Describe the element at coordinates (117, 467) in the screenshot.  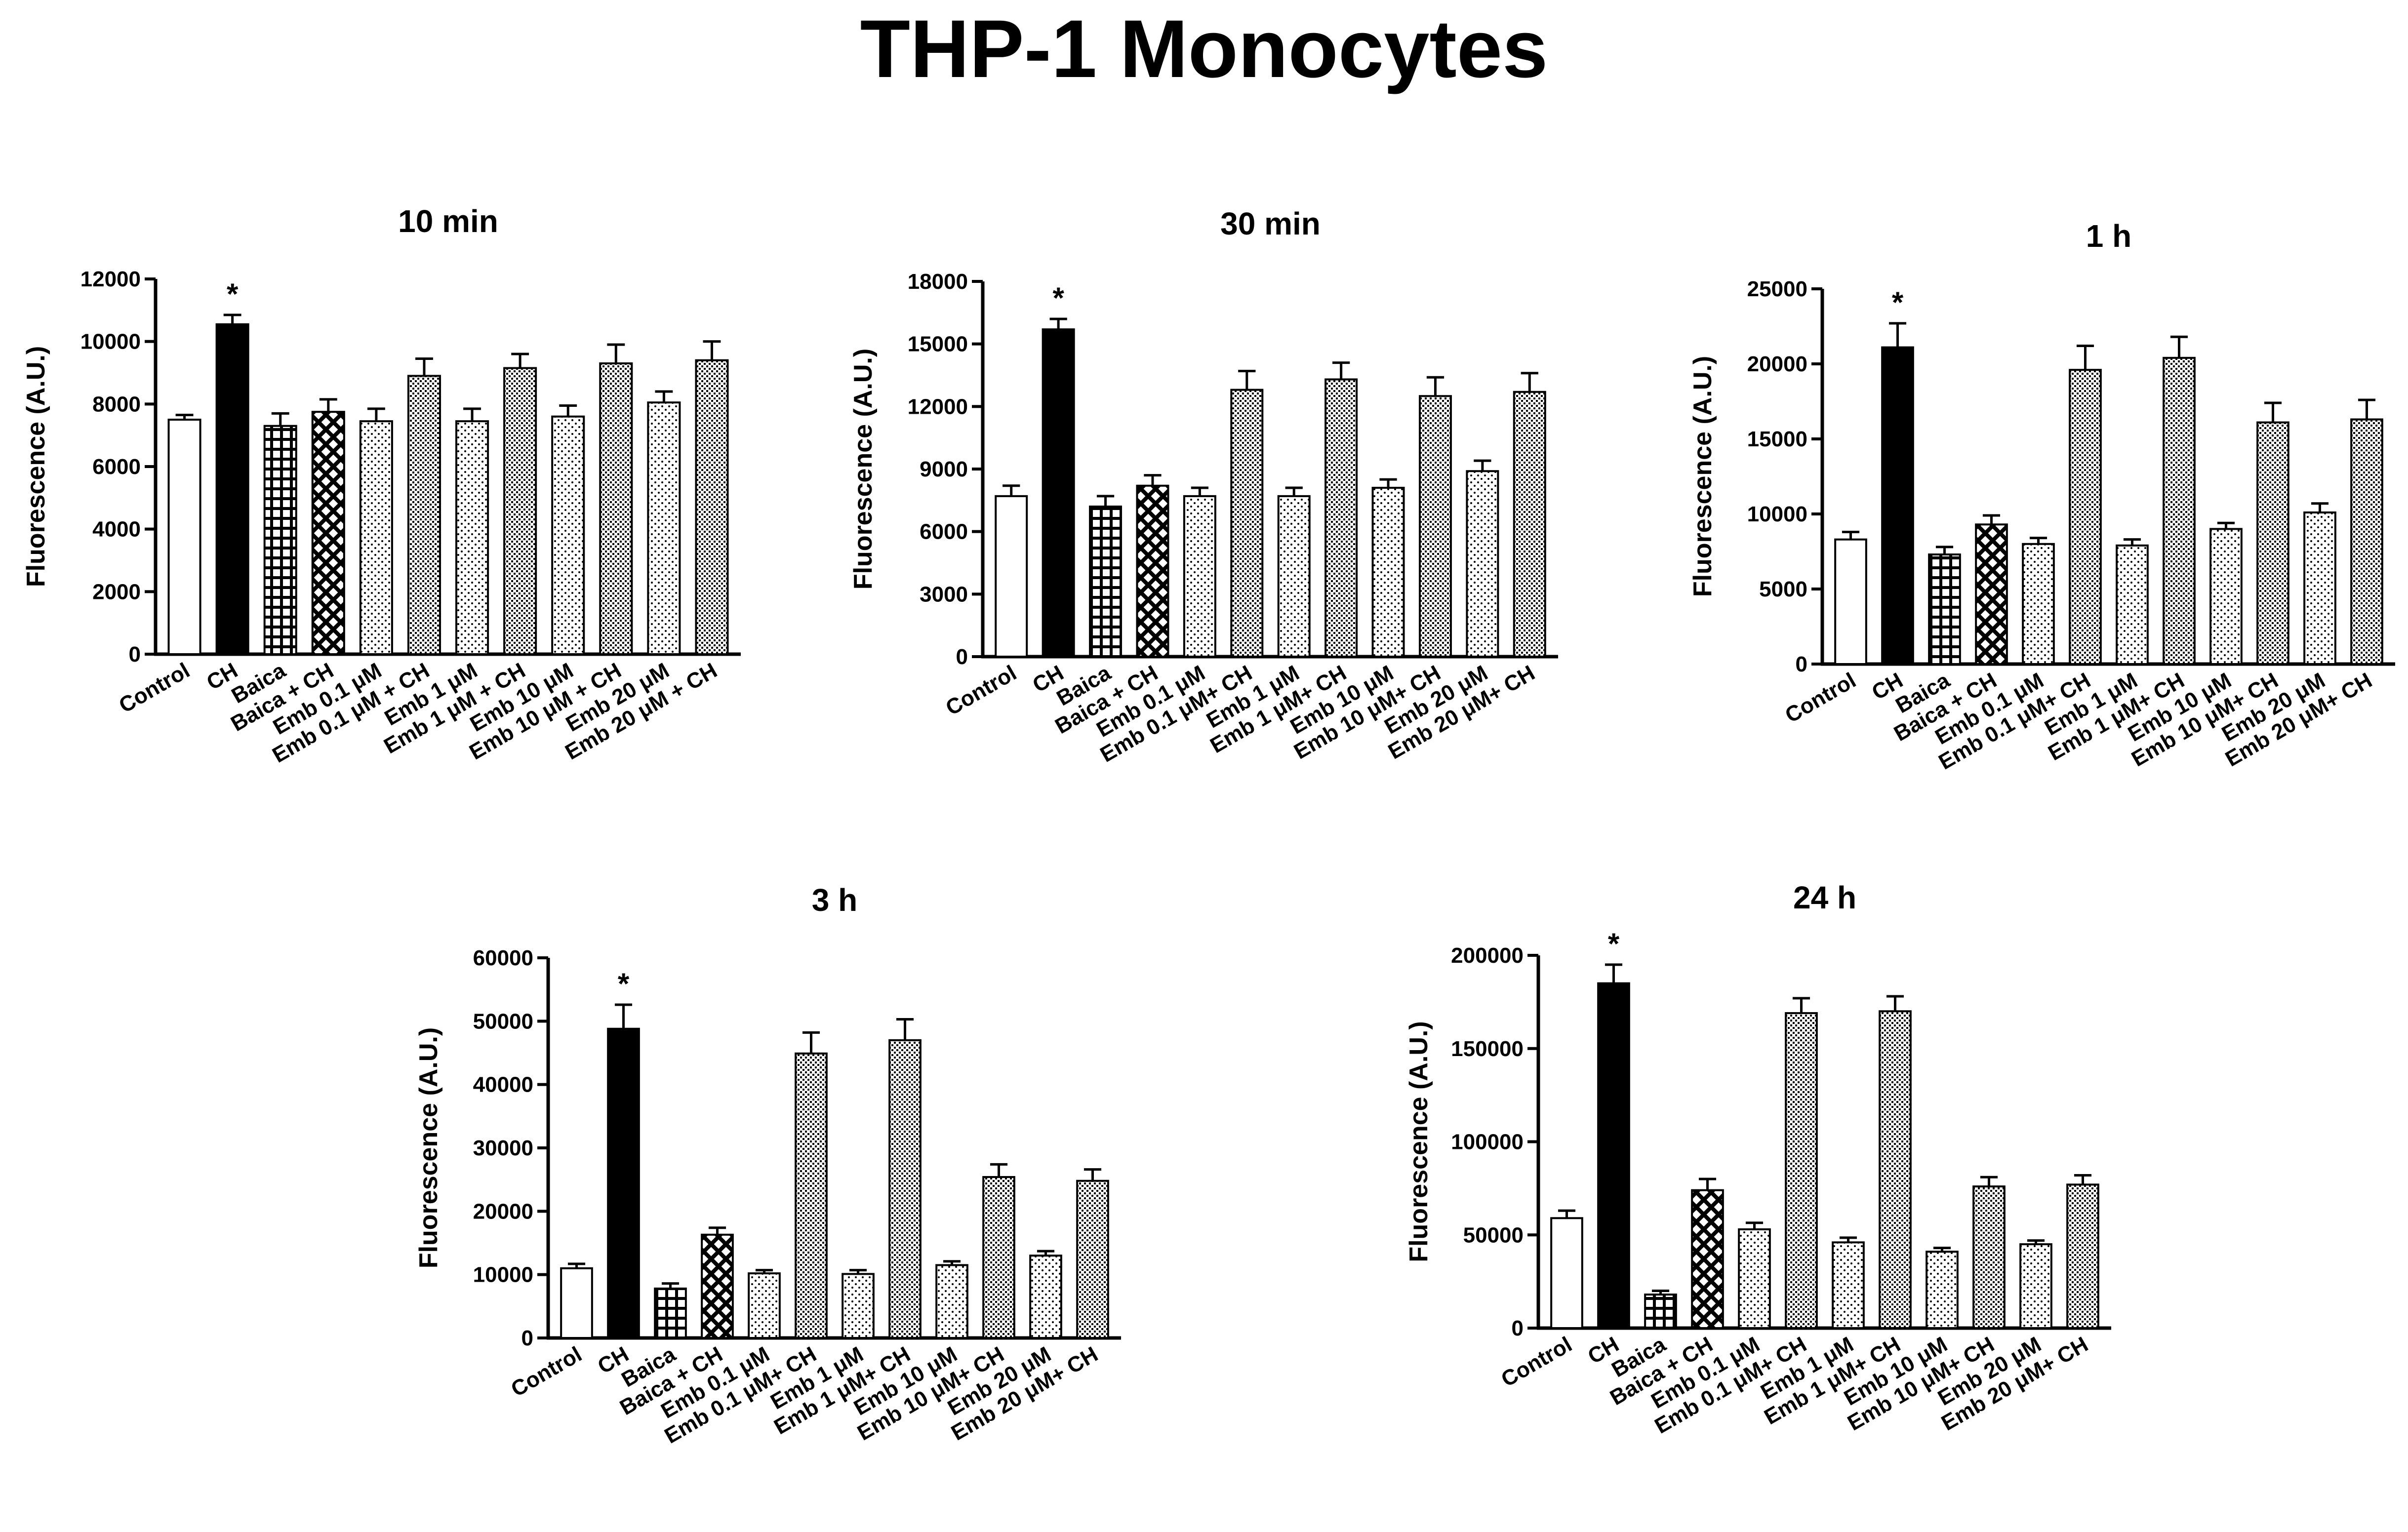
I see `chart0-y-tick-label: 6000` at that location.